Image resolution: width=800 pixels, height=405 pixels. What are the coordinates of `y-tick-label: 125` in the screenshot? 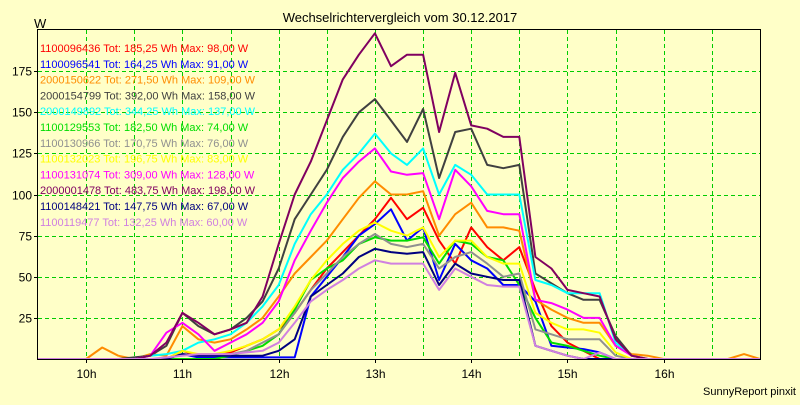 It's located at (22, 154).